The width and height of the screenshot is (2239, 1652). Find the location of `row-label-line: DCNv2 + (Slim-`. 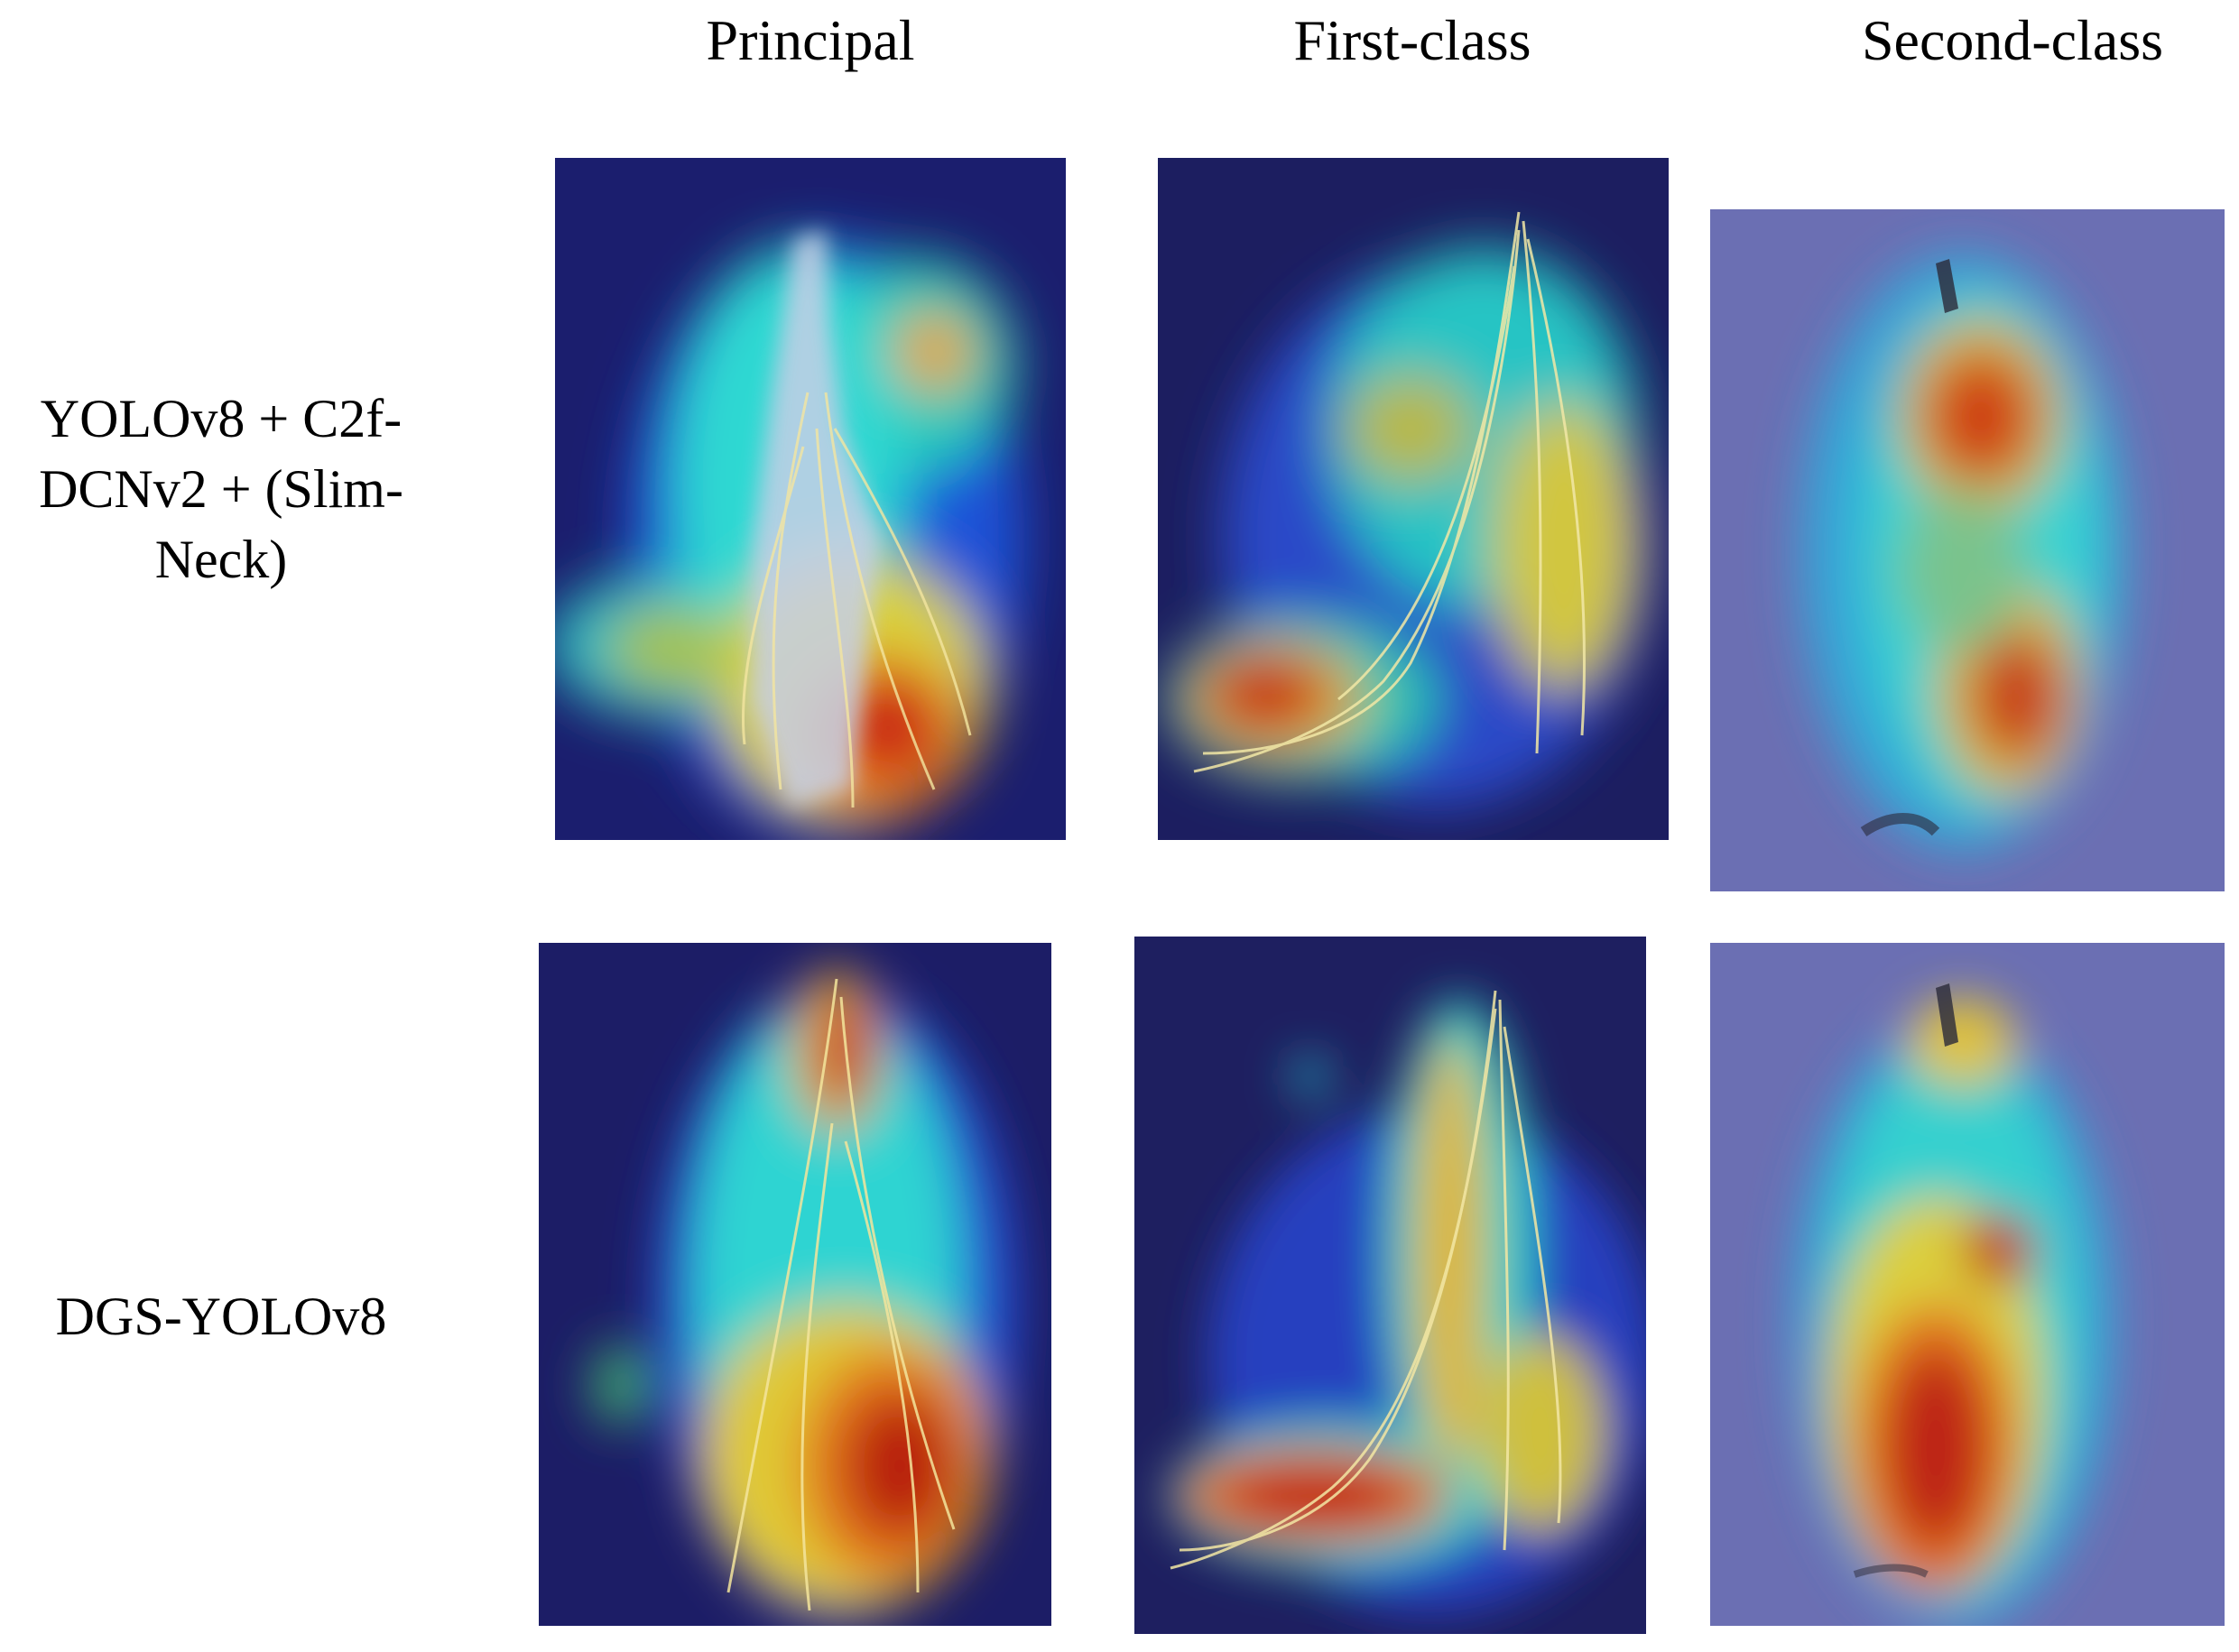

row-label-line: DCNv2 + (Slim- is located at coordinates (221, 489).